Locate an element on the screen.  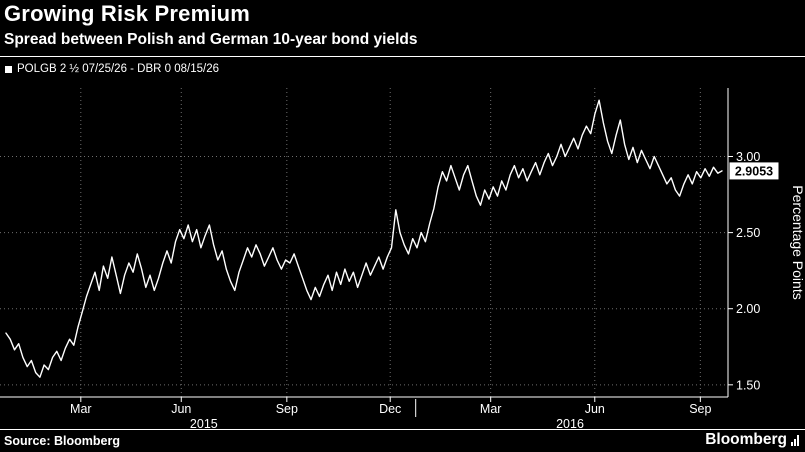
page-title: Growing Risk Premium is located at coordinates (127, 13).